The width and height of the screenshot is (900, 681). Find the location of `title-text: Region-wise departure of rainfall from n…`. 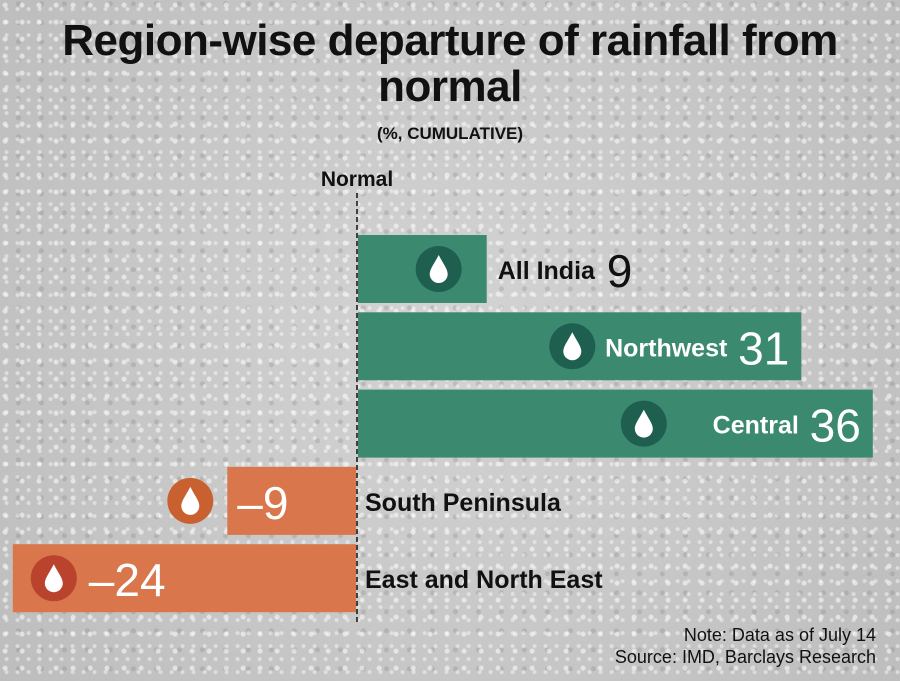

title-text: Region-wise departure of rainfall from n… is located at coordinates (450, 63).